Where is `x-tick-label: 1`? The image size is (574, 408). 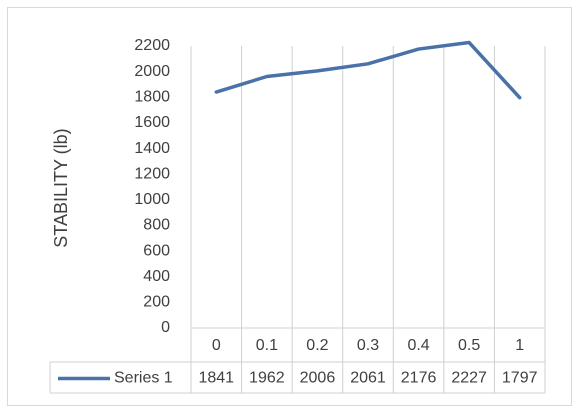
x-tick-label: 1 is located at coordinates (519, 345).